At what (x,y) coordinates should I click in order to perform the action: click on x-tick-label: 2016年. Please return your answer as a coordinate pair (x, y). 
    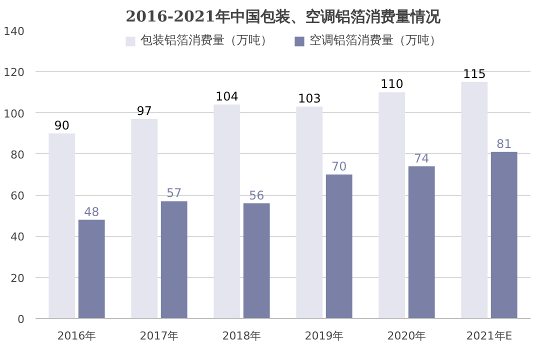
    Looking at the image, I should click on (76, 336).